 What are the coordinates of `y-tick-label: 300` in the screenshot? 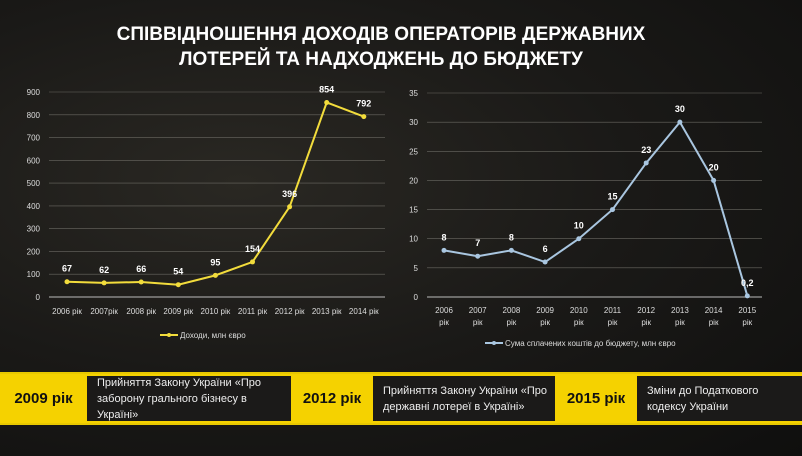 It's located at (34, 229).